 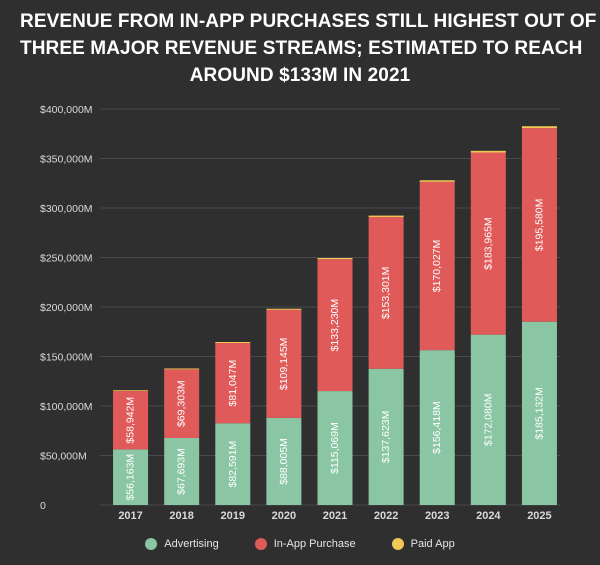 I want to click on data-label-advertising: $137,623M, so click(x=386, y=437).